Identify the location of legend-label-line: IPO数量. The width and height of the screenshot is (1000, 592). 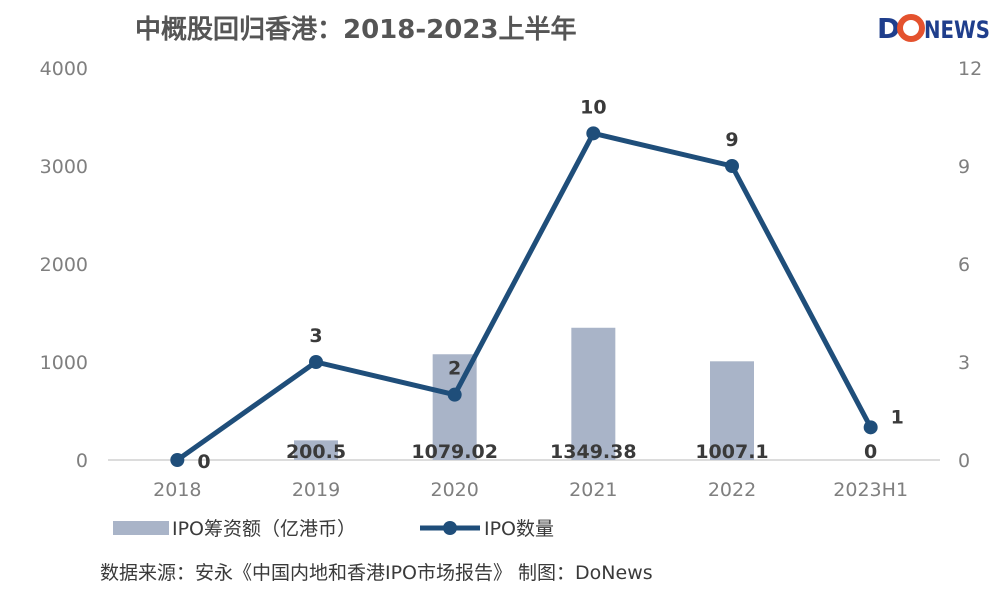
(519, 529).